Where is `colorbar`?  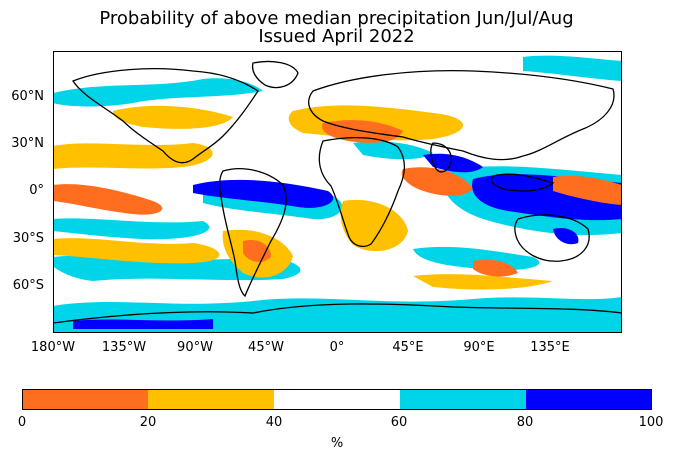 colorbar is located at coordinates (337, 399).